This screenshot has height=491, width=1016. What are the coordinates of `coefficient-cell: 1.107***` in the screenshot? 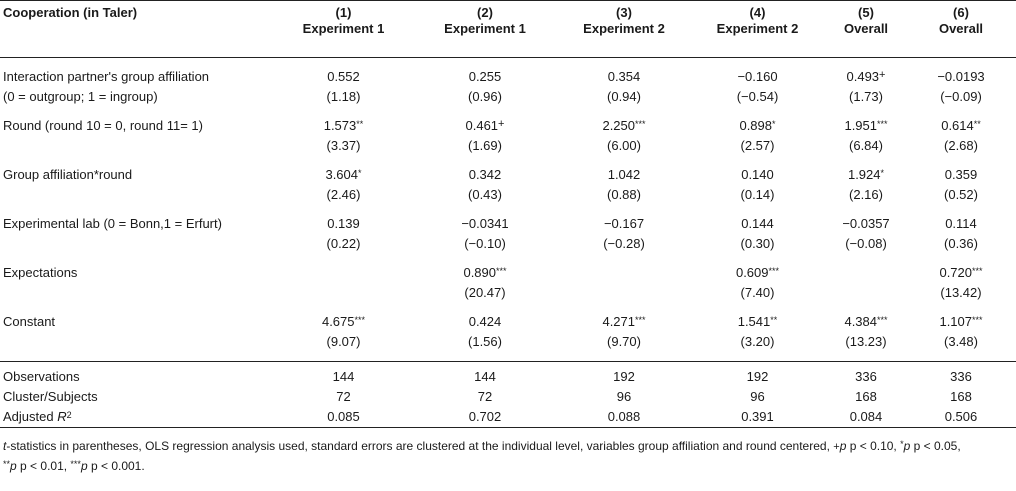 It's located at (961, 322).